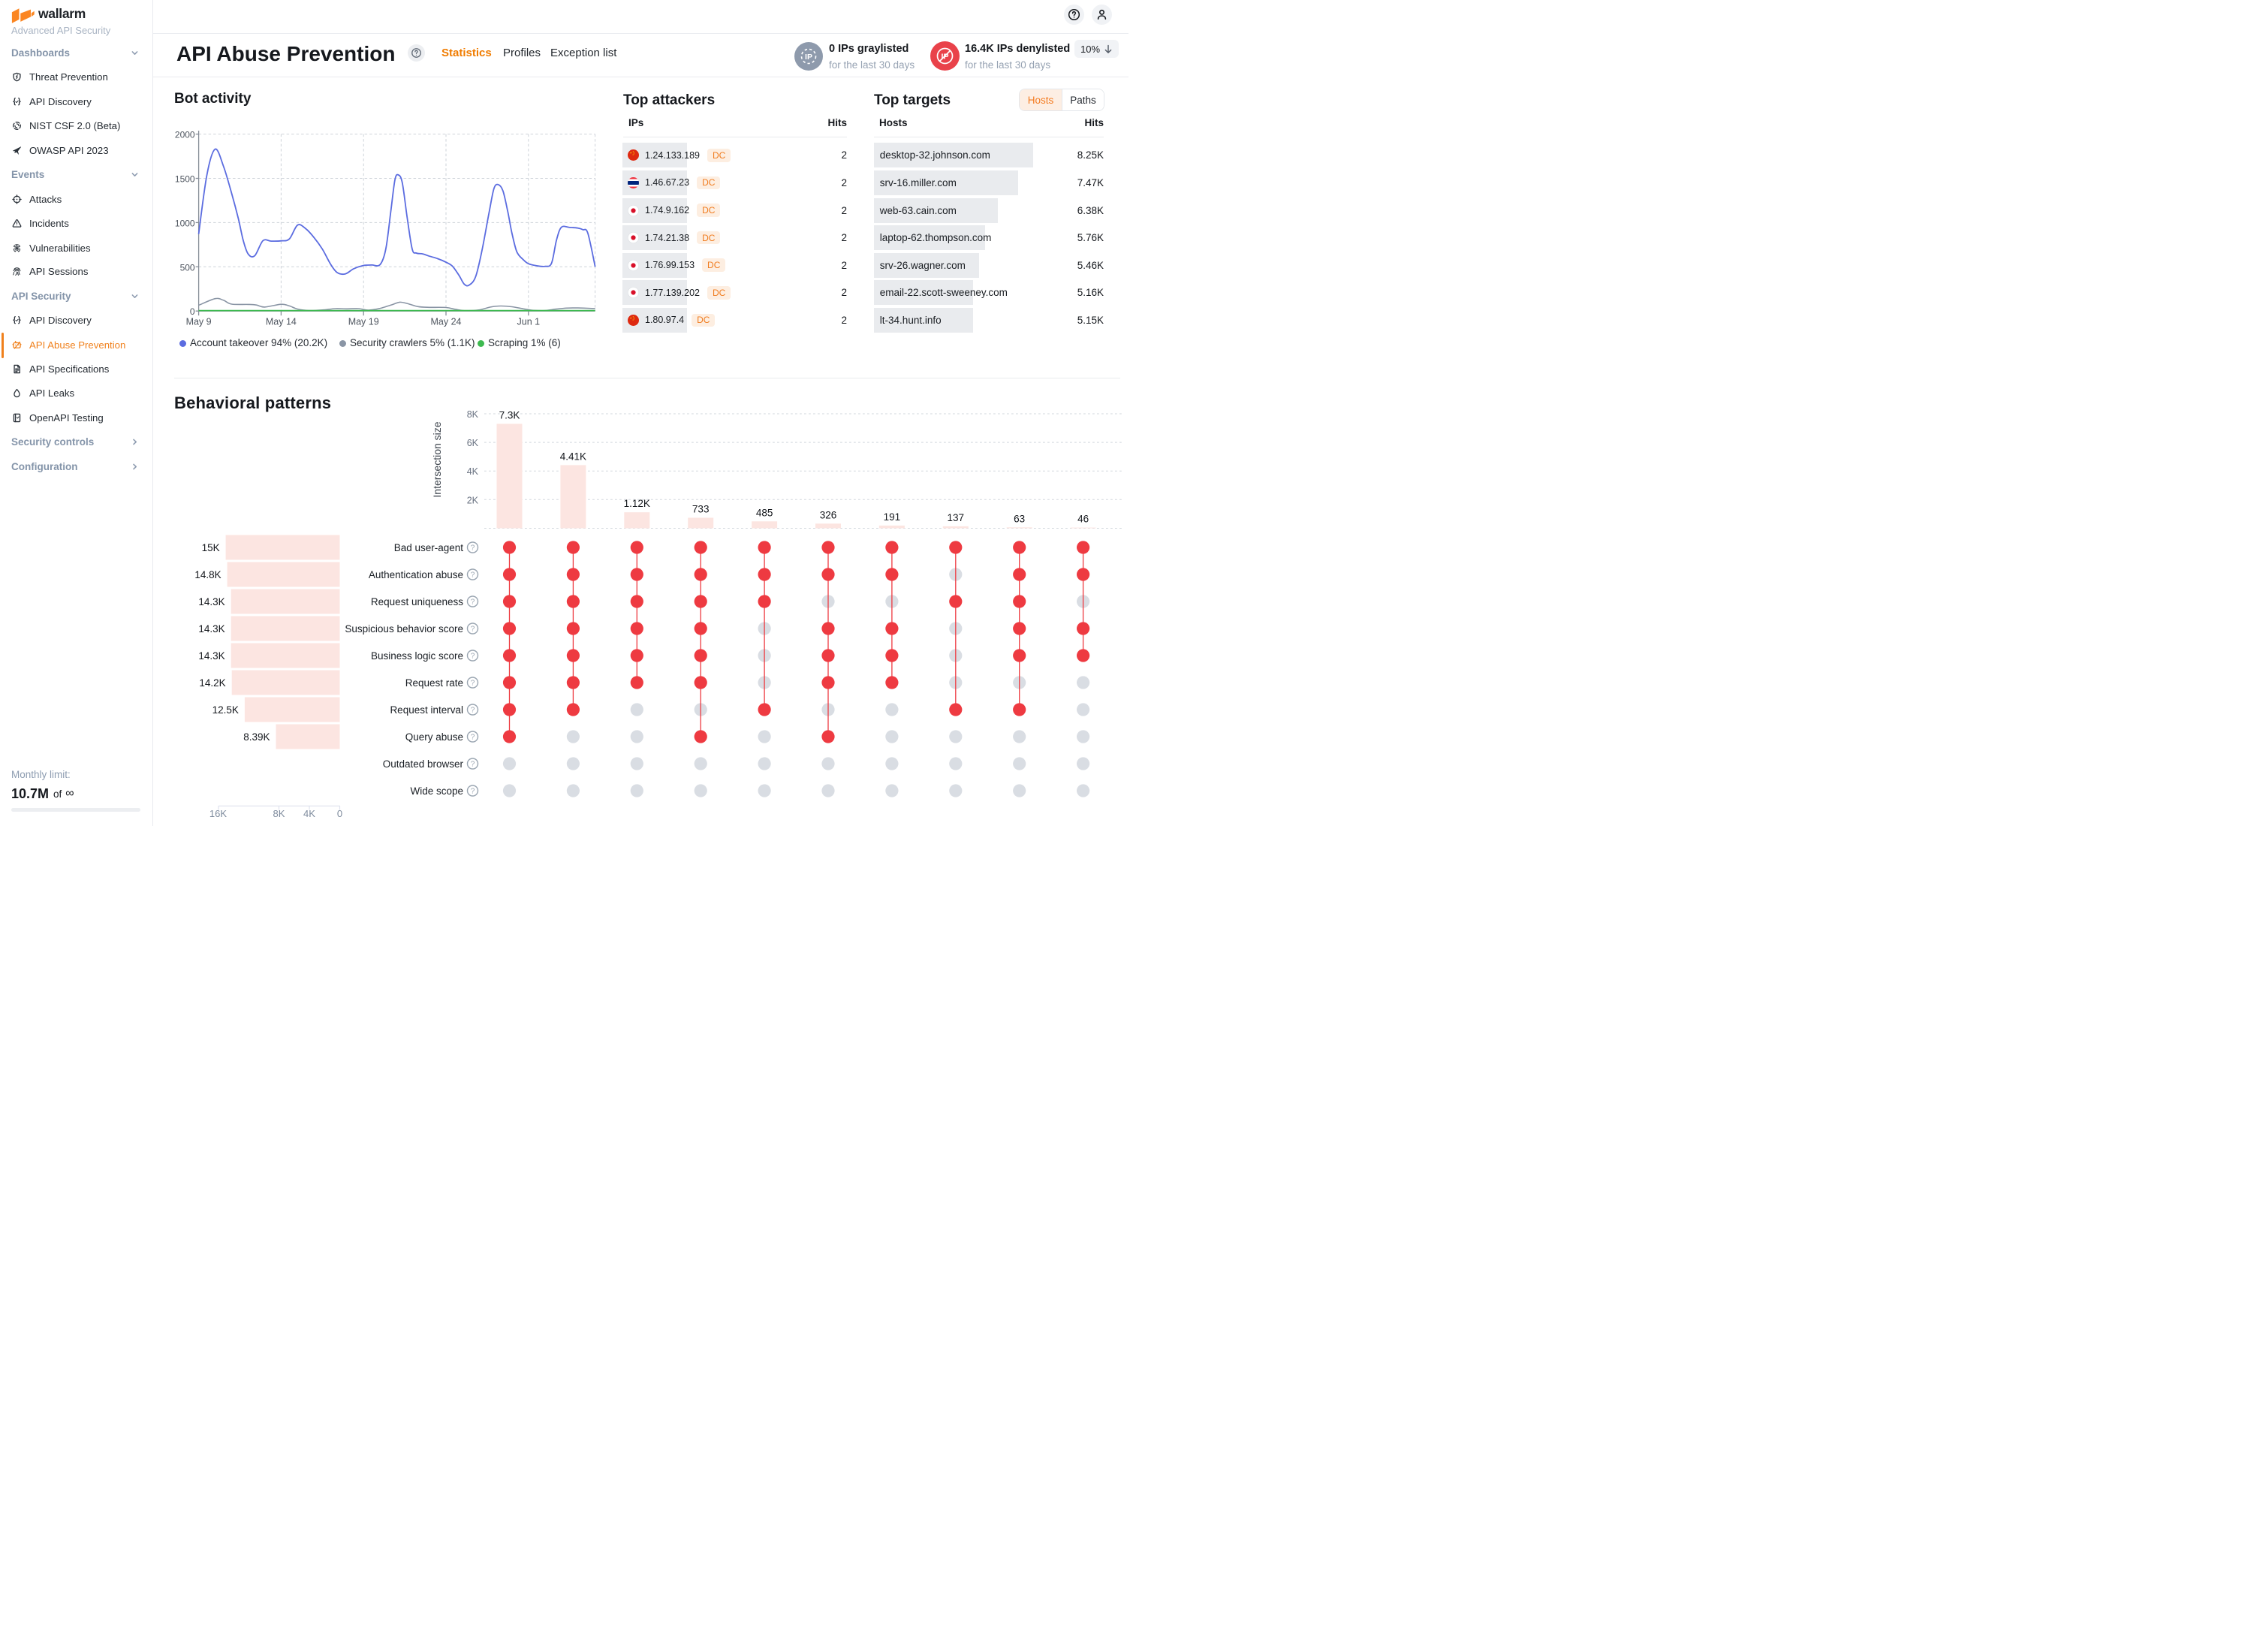 Image resolution: width=2257 pixels, height=1652 pixels. What do you see at coordinates (211, 547) in the screenshot?
I see `svg-text: 15K` at bounding box center [211, 547].